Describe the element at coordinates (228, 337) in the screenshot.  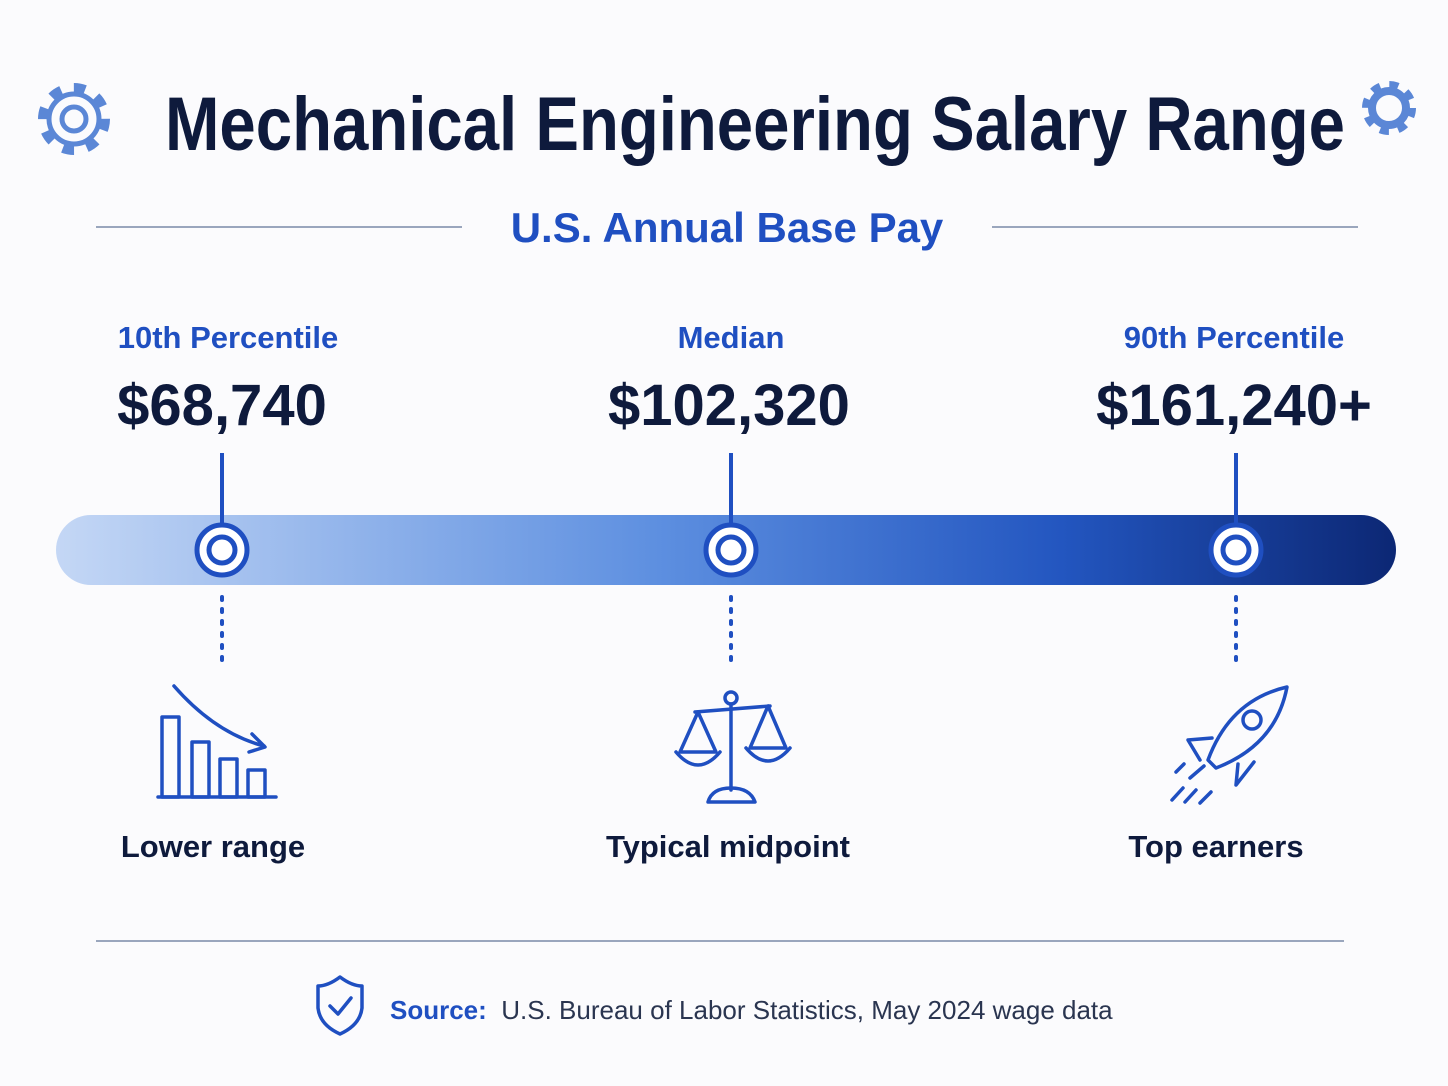
I see `marker-label: 10th Percentile` at that location.